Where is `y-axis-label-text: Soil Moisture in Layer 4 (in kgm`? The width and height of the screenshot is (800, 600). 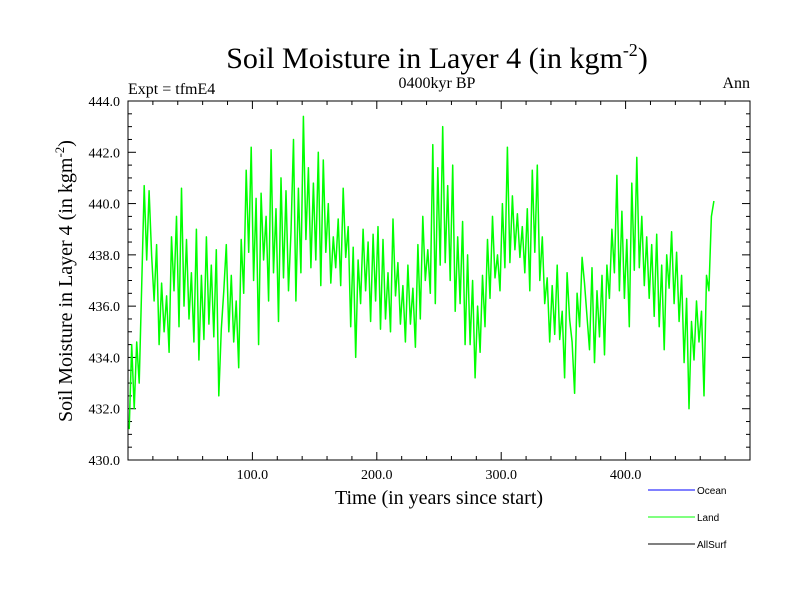 y-axis-label-text: Soil Moisture in Layer 4 (in kgm is located at coordinates (66, 289).